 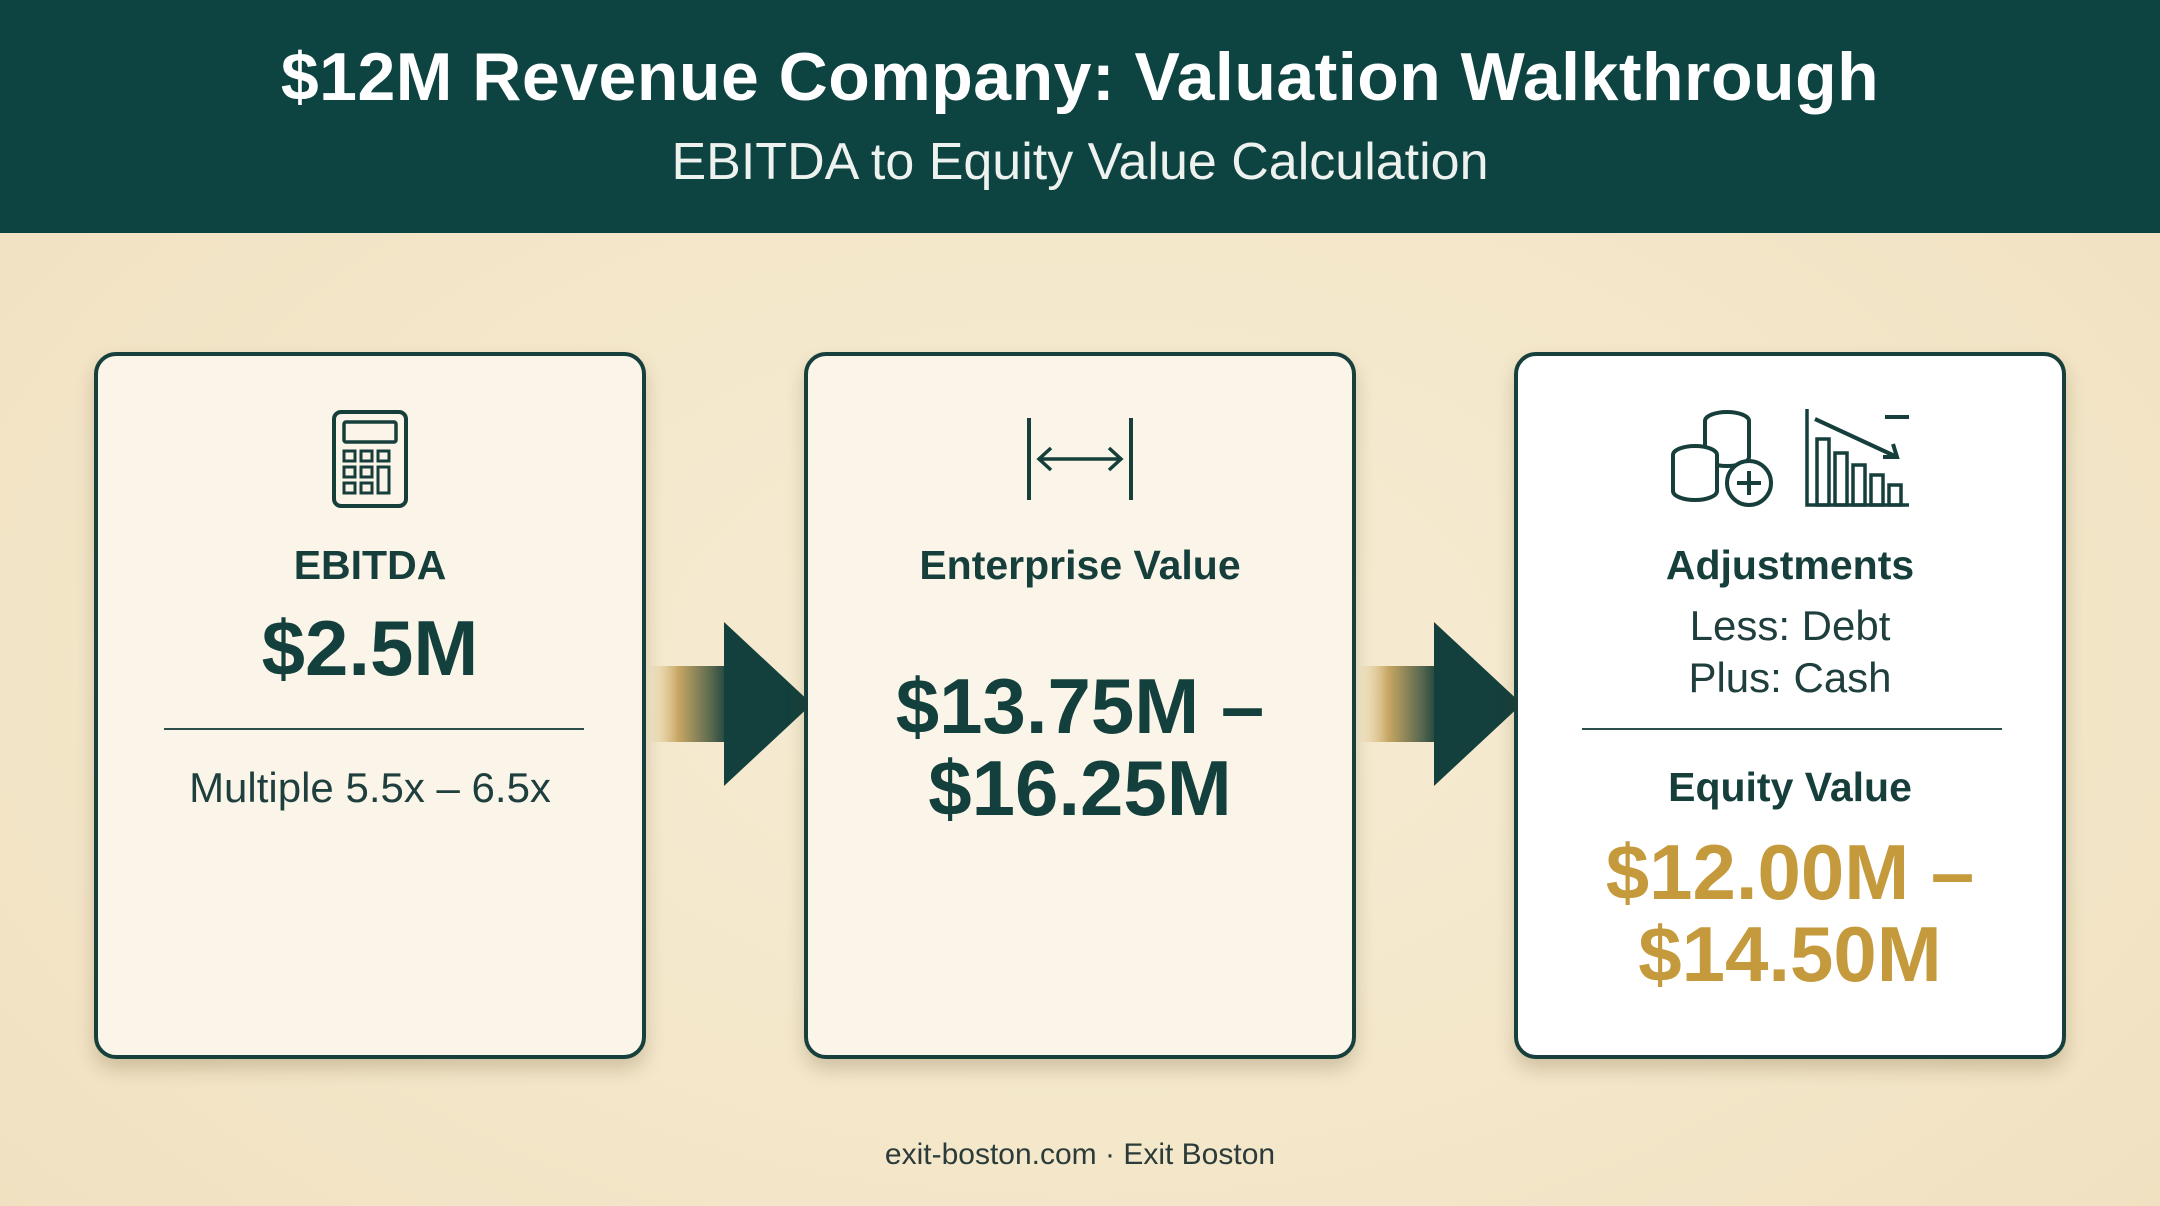 I want to click on adjustments-label: Adjustments, so click(x=1790, y=565).